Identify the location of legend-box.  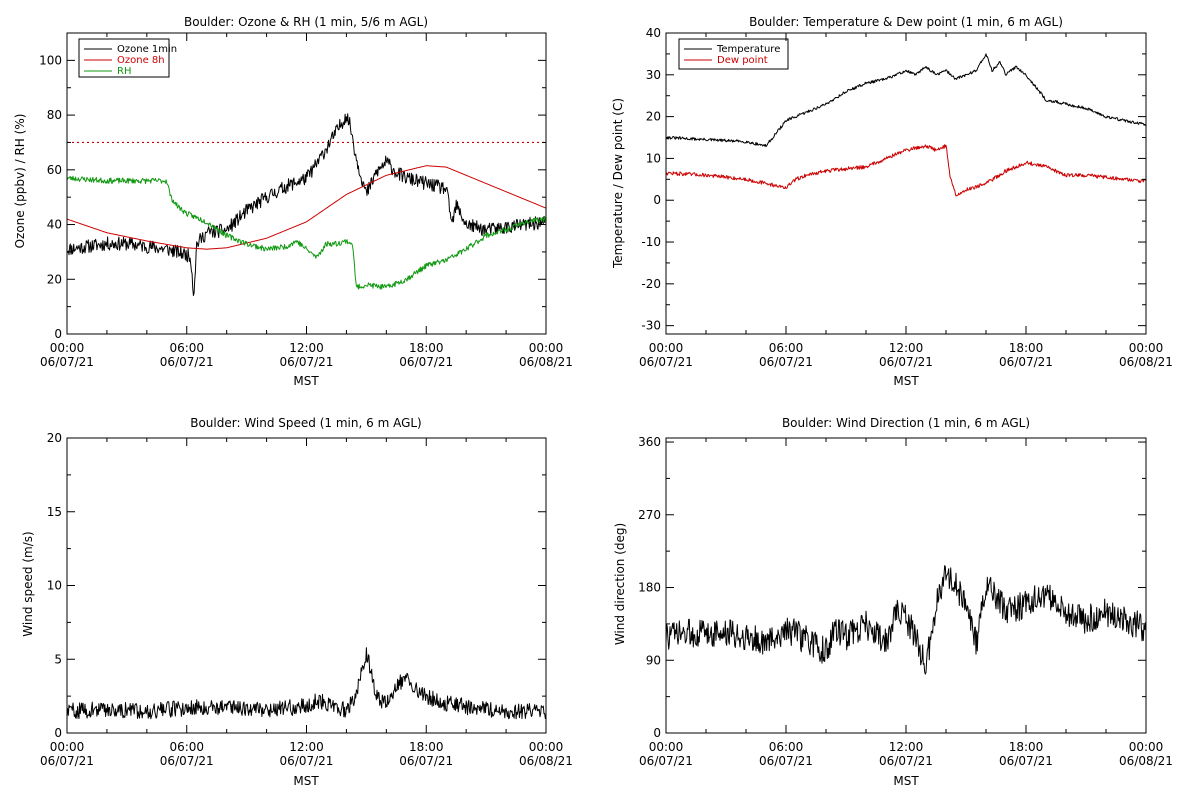
(733, 54).